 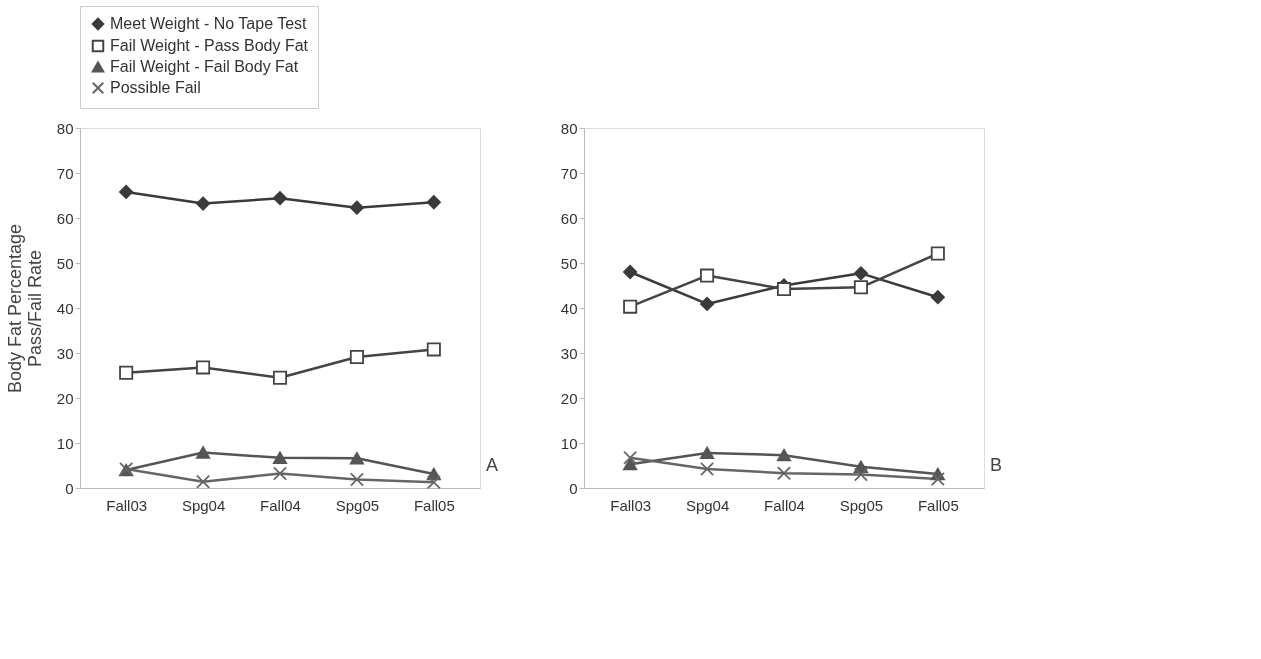 What do you see at coordinates (492, 465) in the screenshot?
I see `text: A` at bounding box center [492, 465].